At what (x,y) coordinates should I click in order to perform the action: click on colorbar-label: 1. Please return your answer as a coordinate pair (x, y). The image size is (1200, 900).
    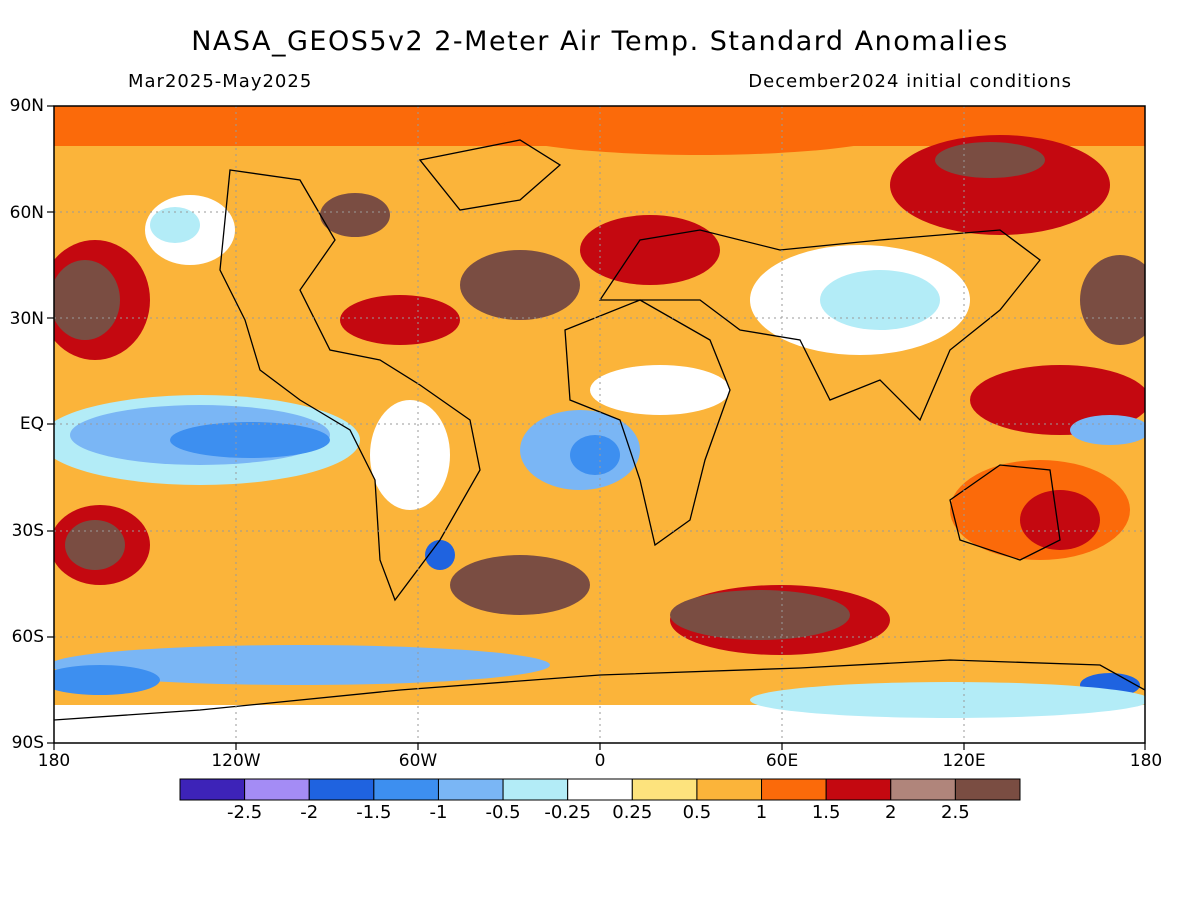
    Looking at the image, I should click on (761, 812).